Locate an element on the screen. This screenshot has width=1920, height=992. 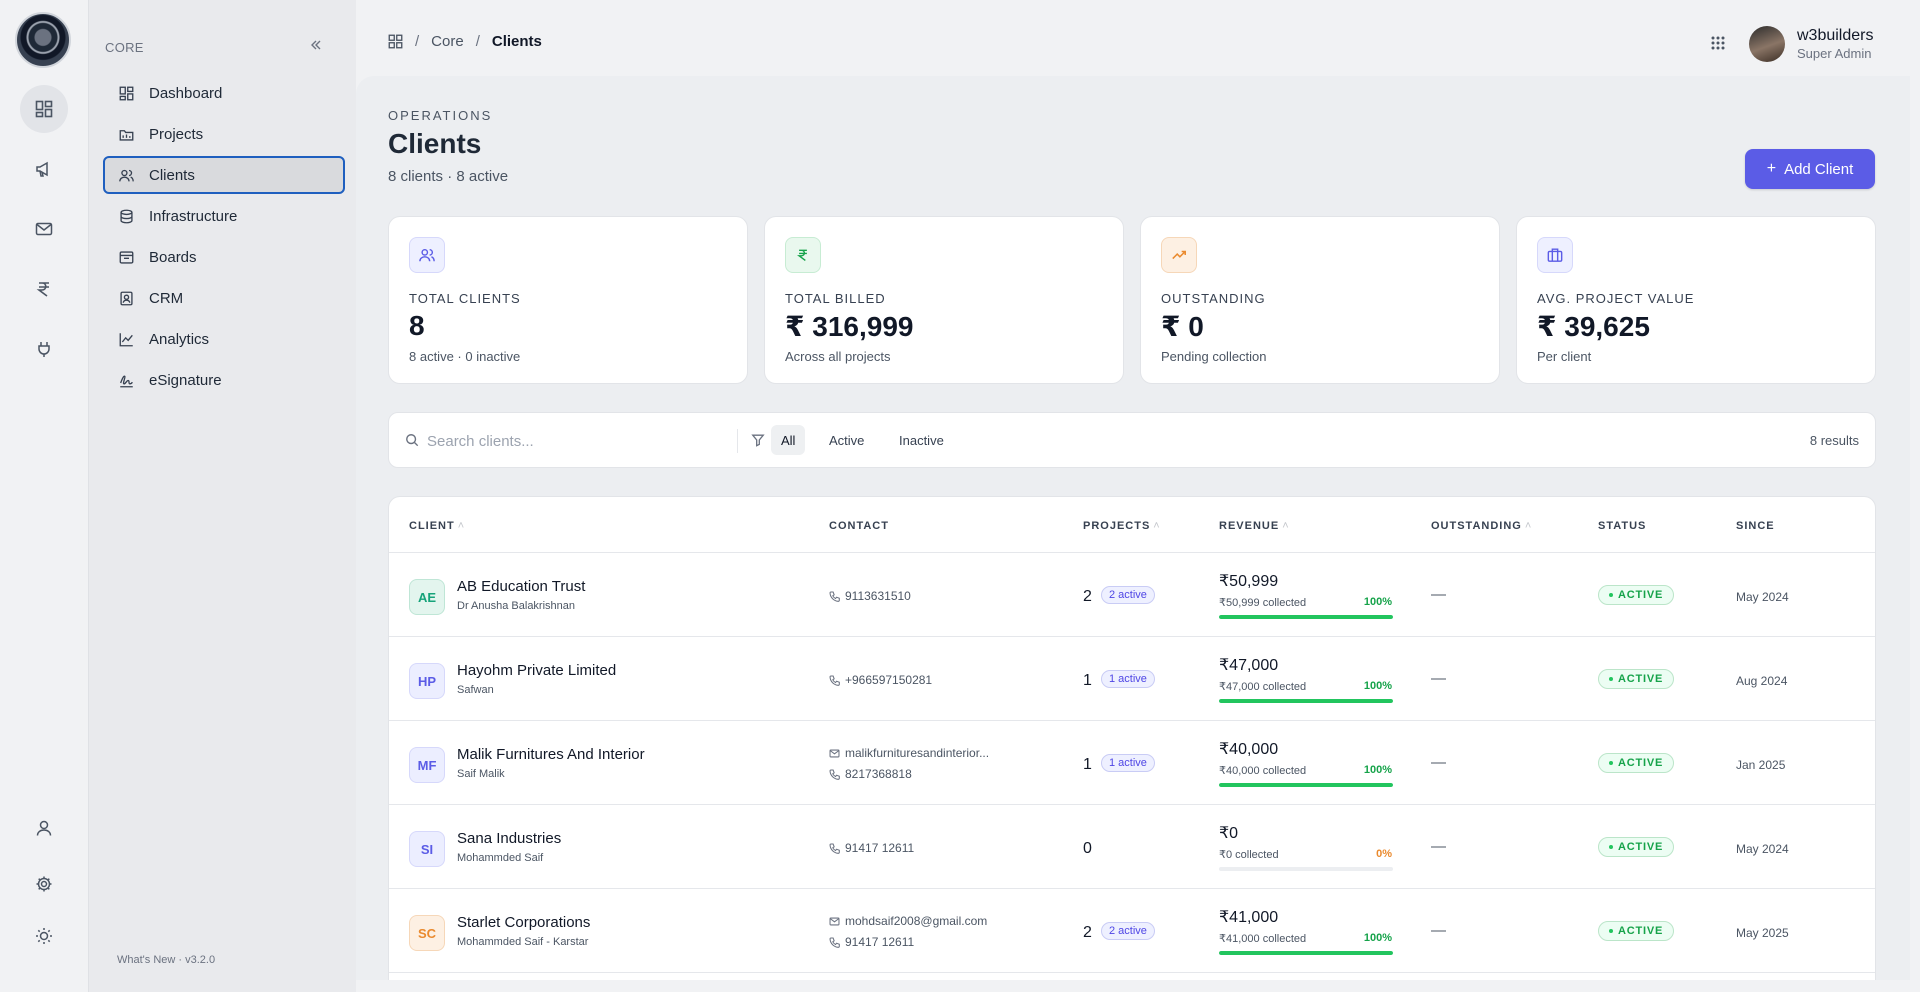
filter-tab-all: All is located at coordinates (788, 440).